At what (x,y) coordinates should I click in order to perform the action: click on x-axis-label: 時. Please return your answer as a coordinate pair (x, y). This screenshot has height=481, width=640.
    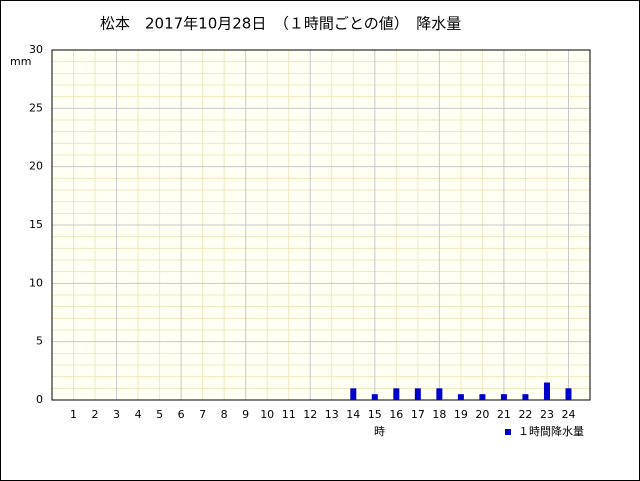
    Looking at the image, I should click on (379, 431).